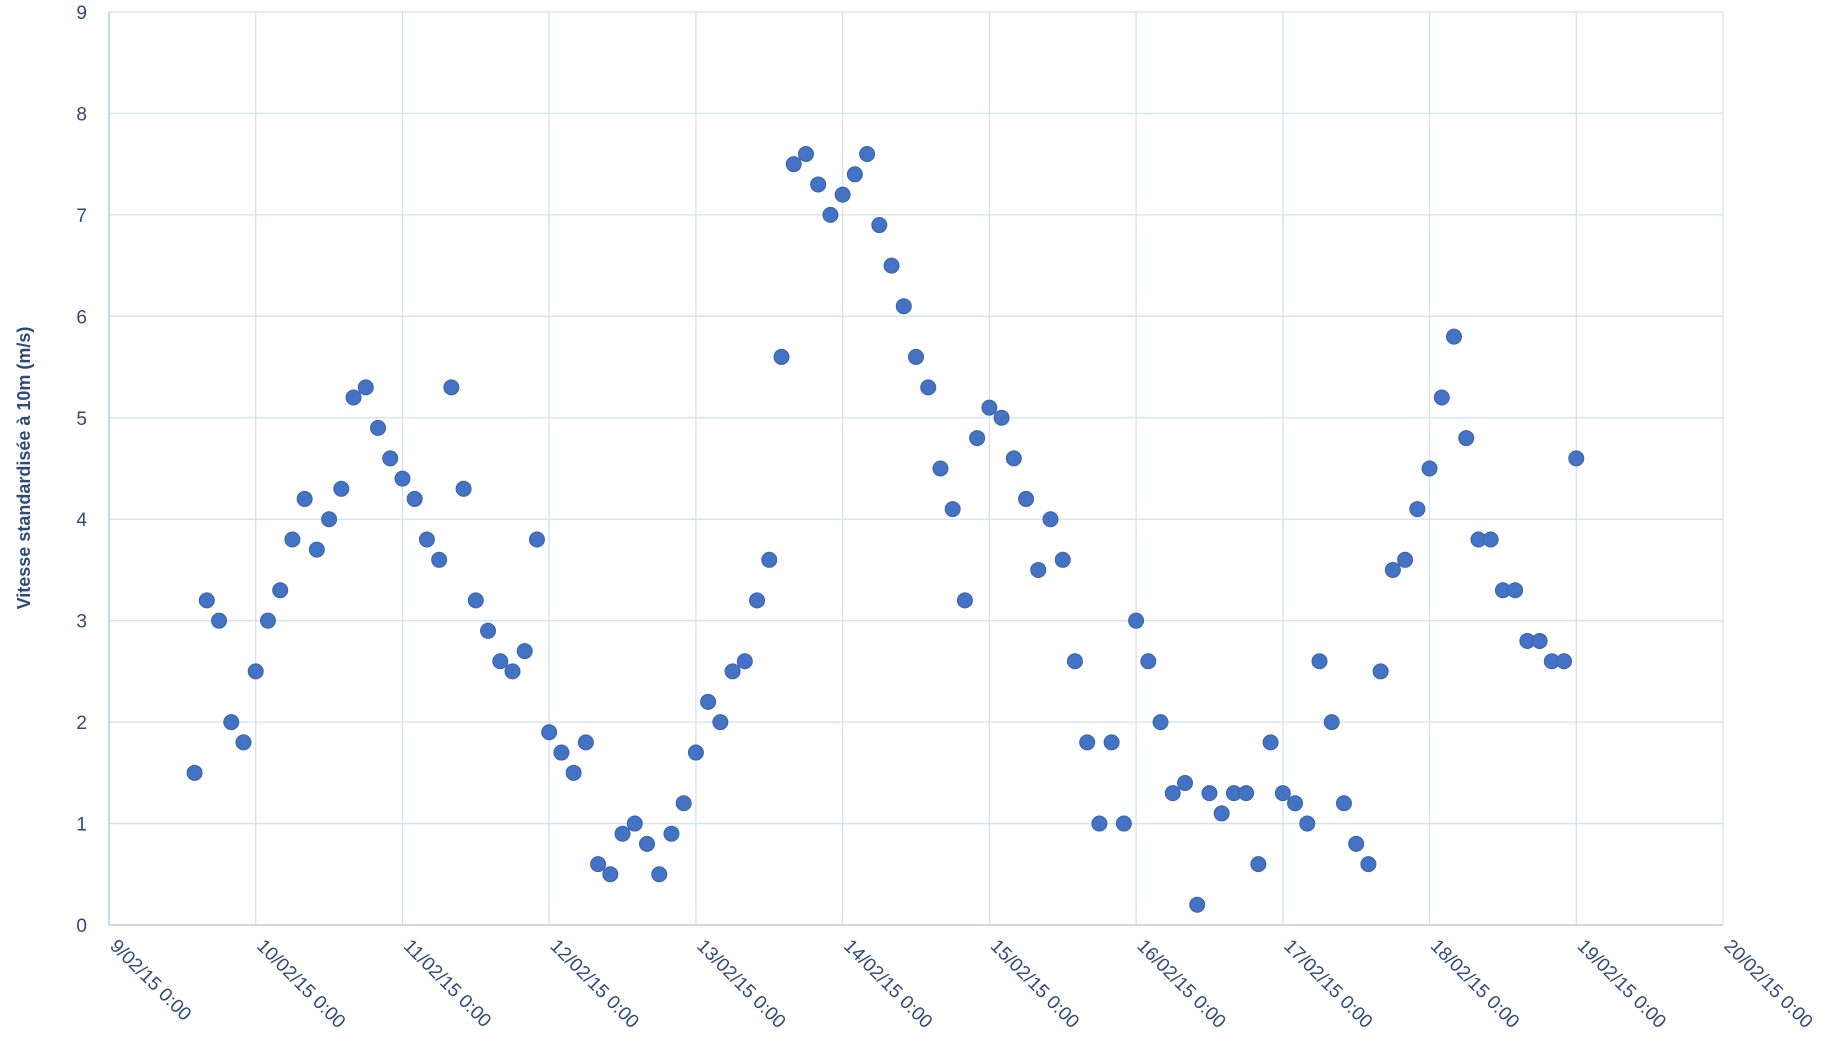 This screenshot has height=1054, width=1837. I want to click on y-tick-label: 5, so click(81, 419).